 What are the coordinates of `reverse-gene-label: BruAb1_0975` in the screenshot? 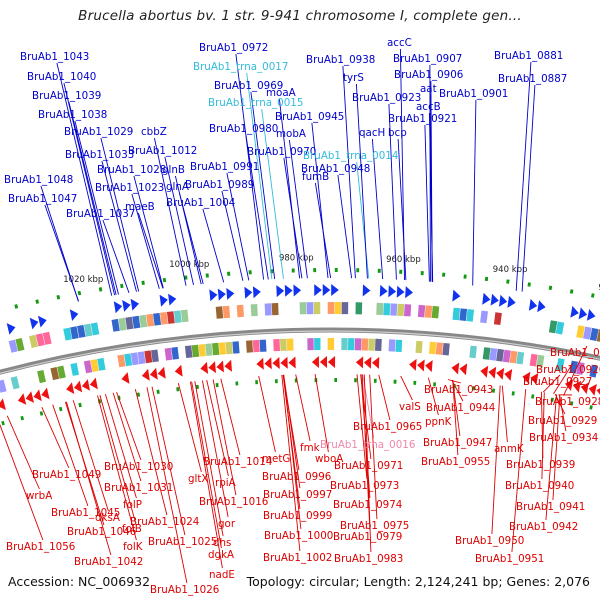 It's located at (374, 526).